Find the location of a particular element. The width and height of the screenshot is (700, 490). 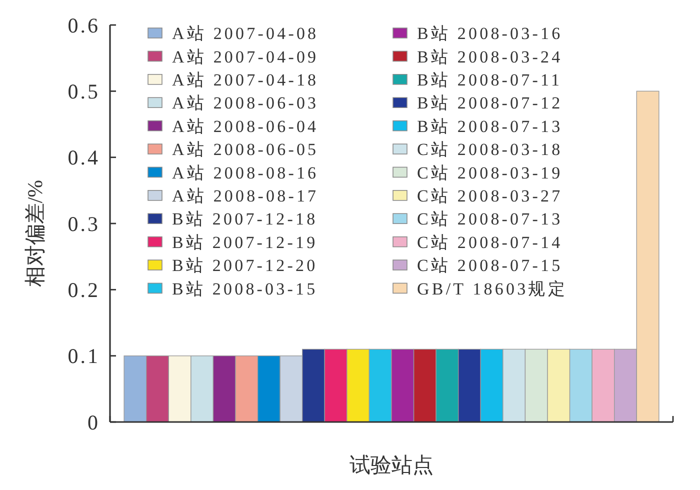

legend-label: B站 2008-07-13 is located at coordinates (490, 126).